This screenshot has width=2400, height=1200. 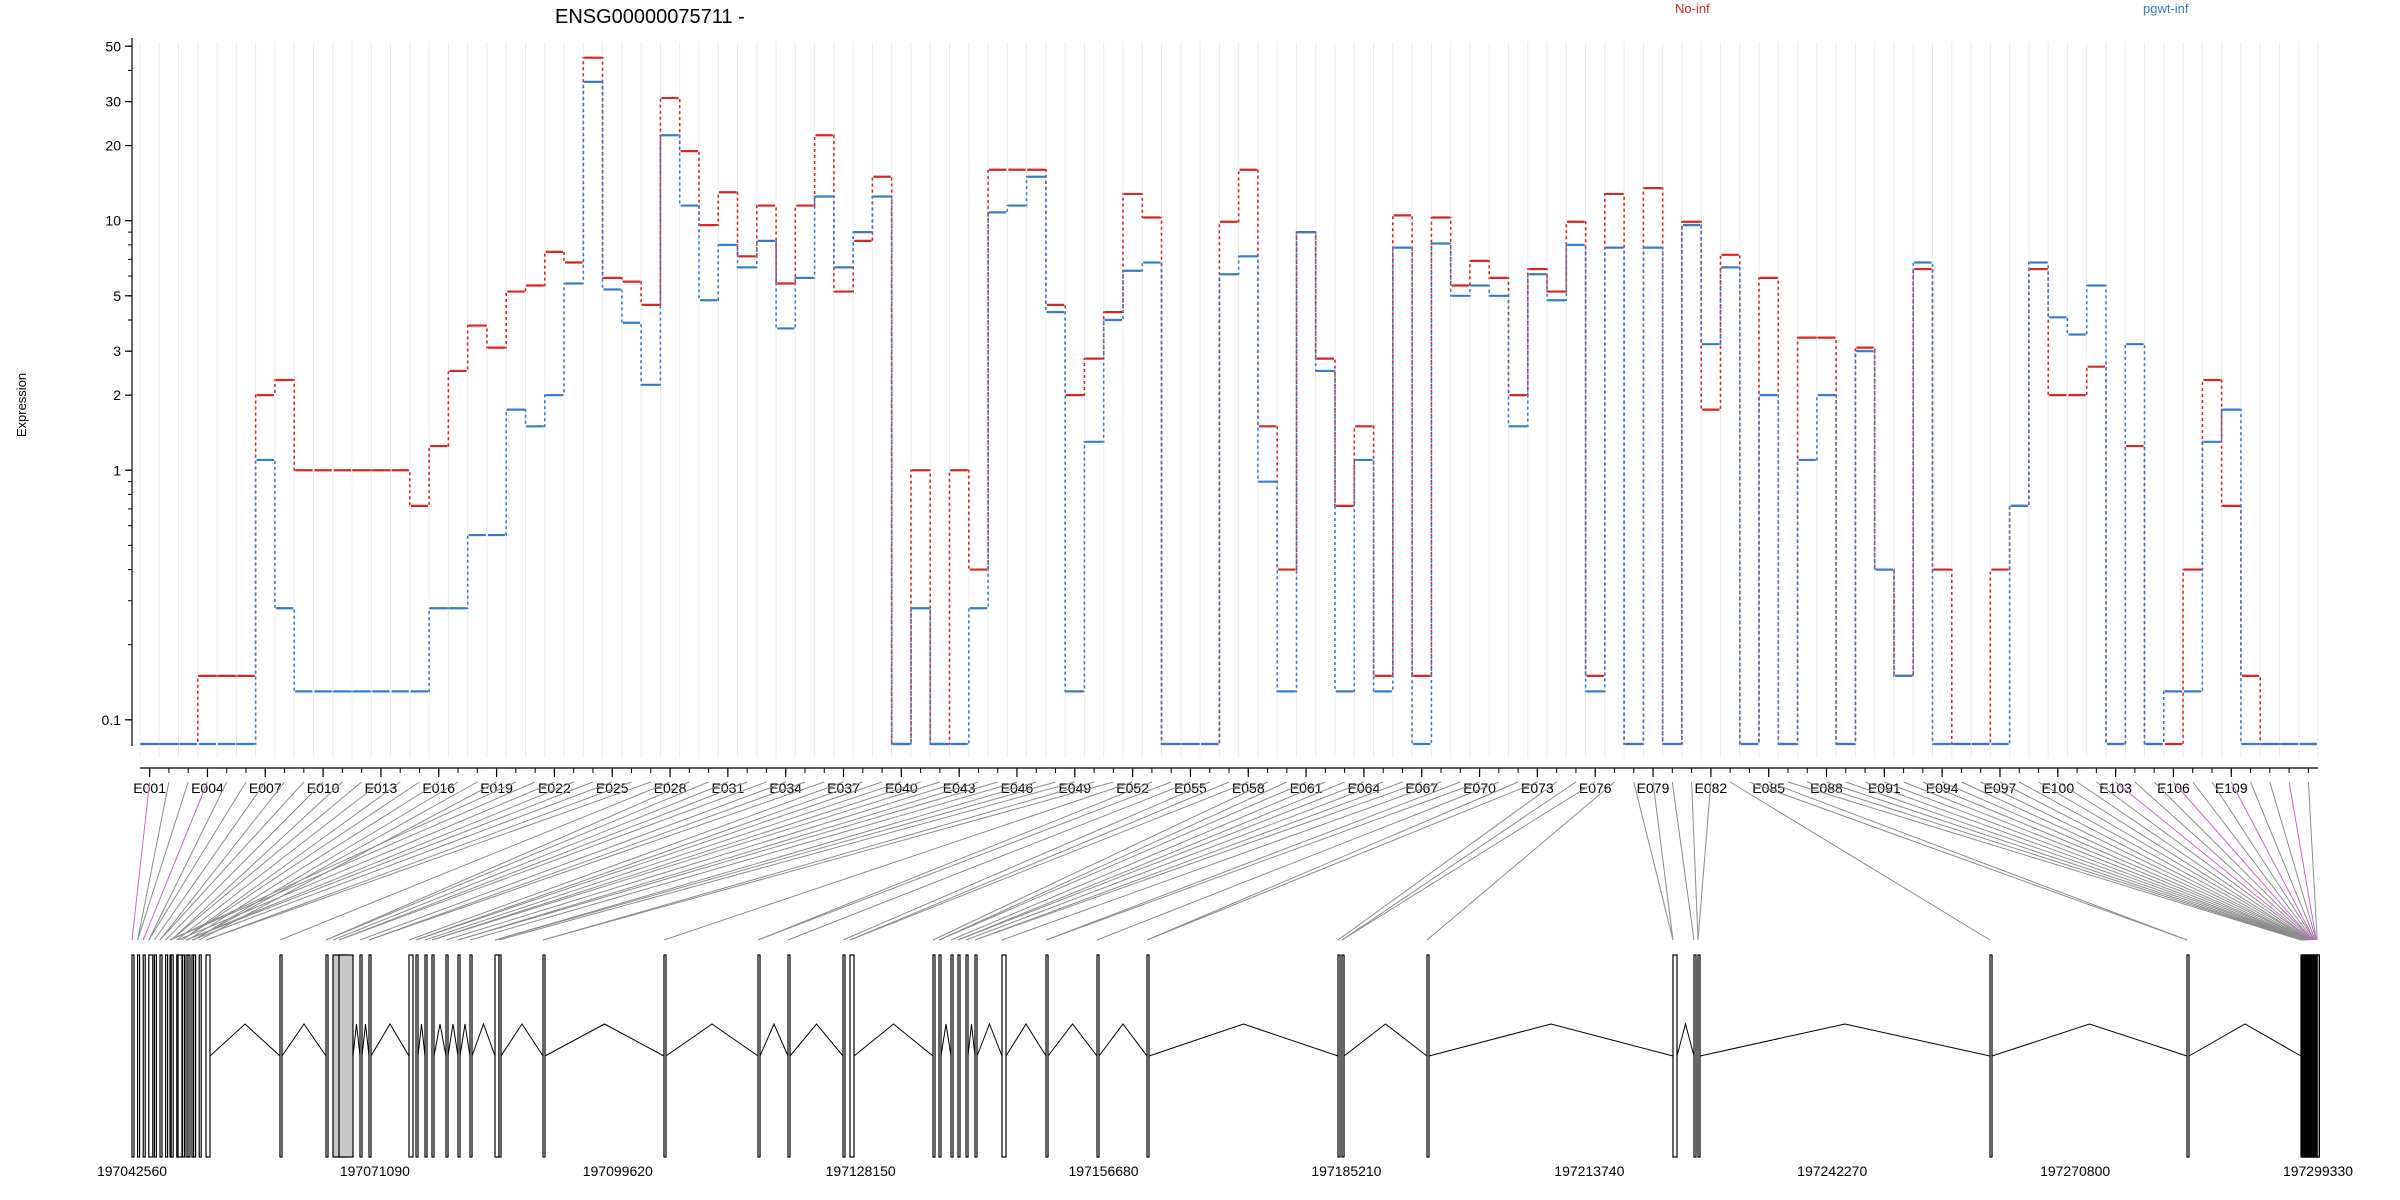 What do you see at coordinates (1832, 1171) in the screenshot?
I see `genomic-tick-label: 197242270` at bounding box center [1832, 1171].